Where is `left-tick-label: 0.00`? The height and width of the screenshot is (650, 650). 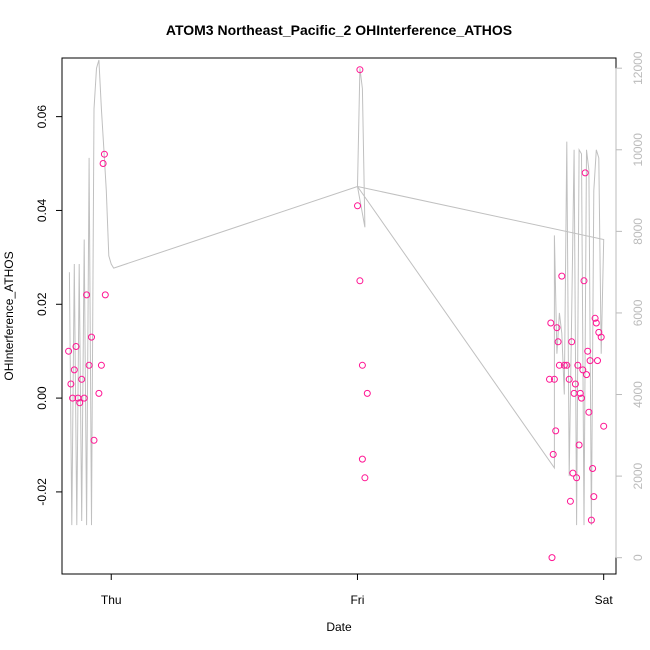
left-tick-label: 0.00 is located at coordinates (42, 398).